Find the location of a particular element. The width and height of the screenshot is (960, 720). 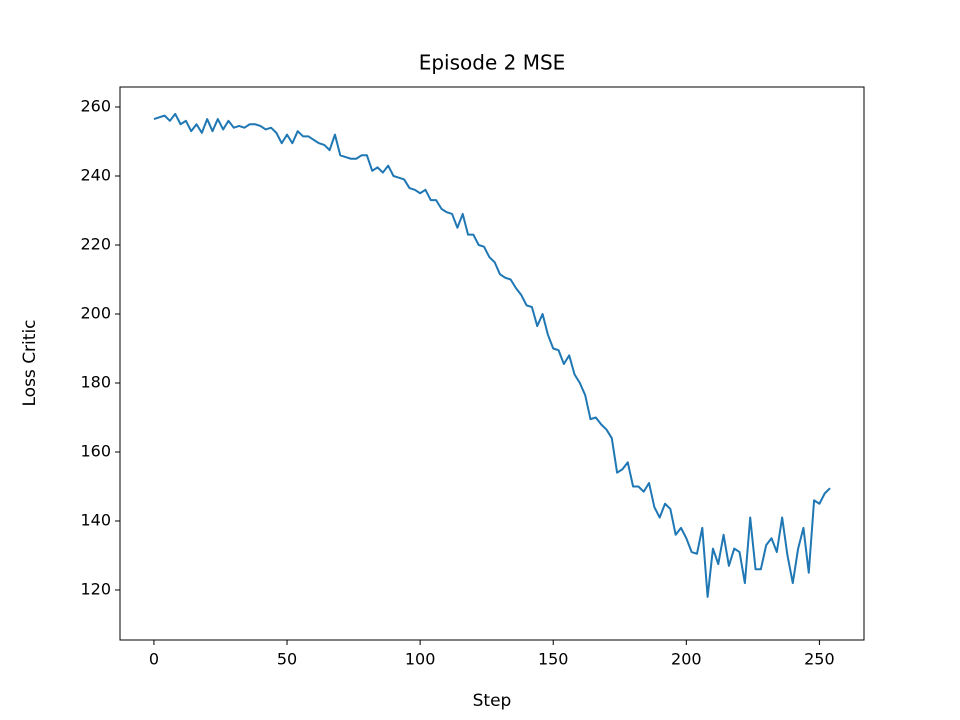

x-tick-label: 150 is located at coordinates (553, 659).